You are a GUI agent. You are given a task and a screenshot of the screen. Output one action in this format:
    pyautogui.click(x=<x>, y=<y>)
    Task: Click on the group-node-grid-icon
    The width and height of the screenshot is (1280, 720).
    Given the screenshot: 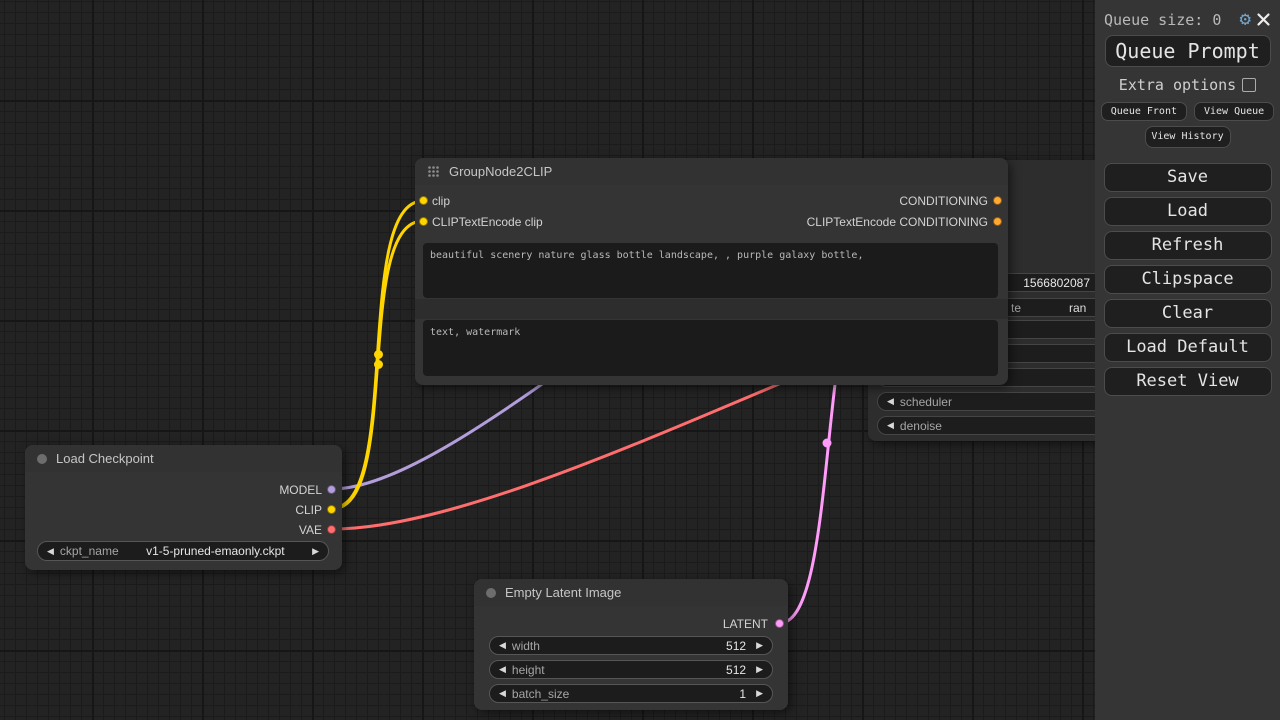 What is the action you would take?
    pyautogui.click(x=433, y=171)
    